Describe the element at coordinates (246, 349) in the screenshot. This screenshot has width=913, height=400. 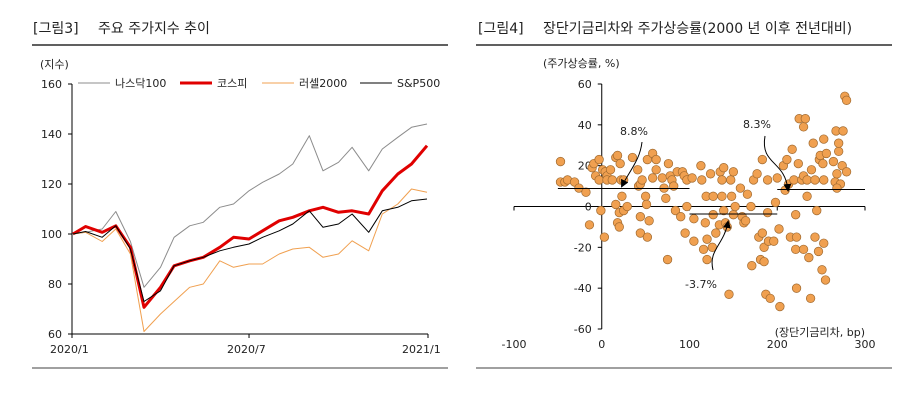
I see `x-tick-label: 2020/7` at that location.